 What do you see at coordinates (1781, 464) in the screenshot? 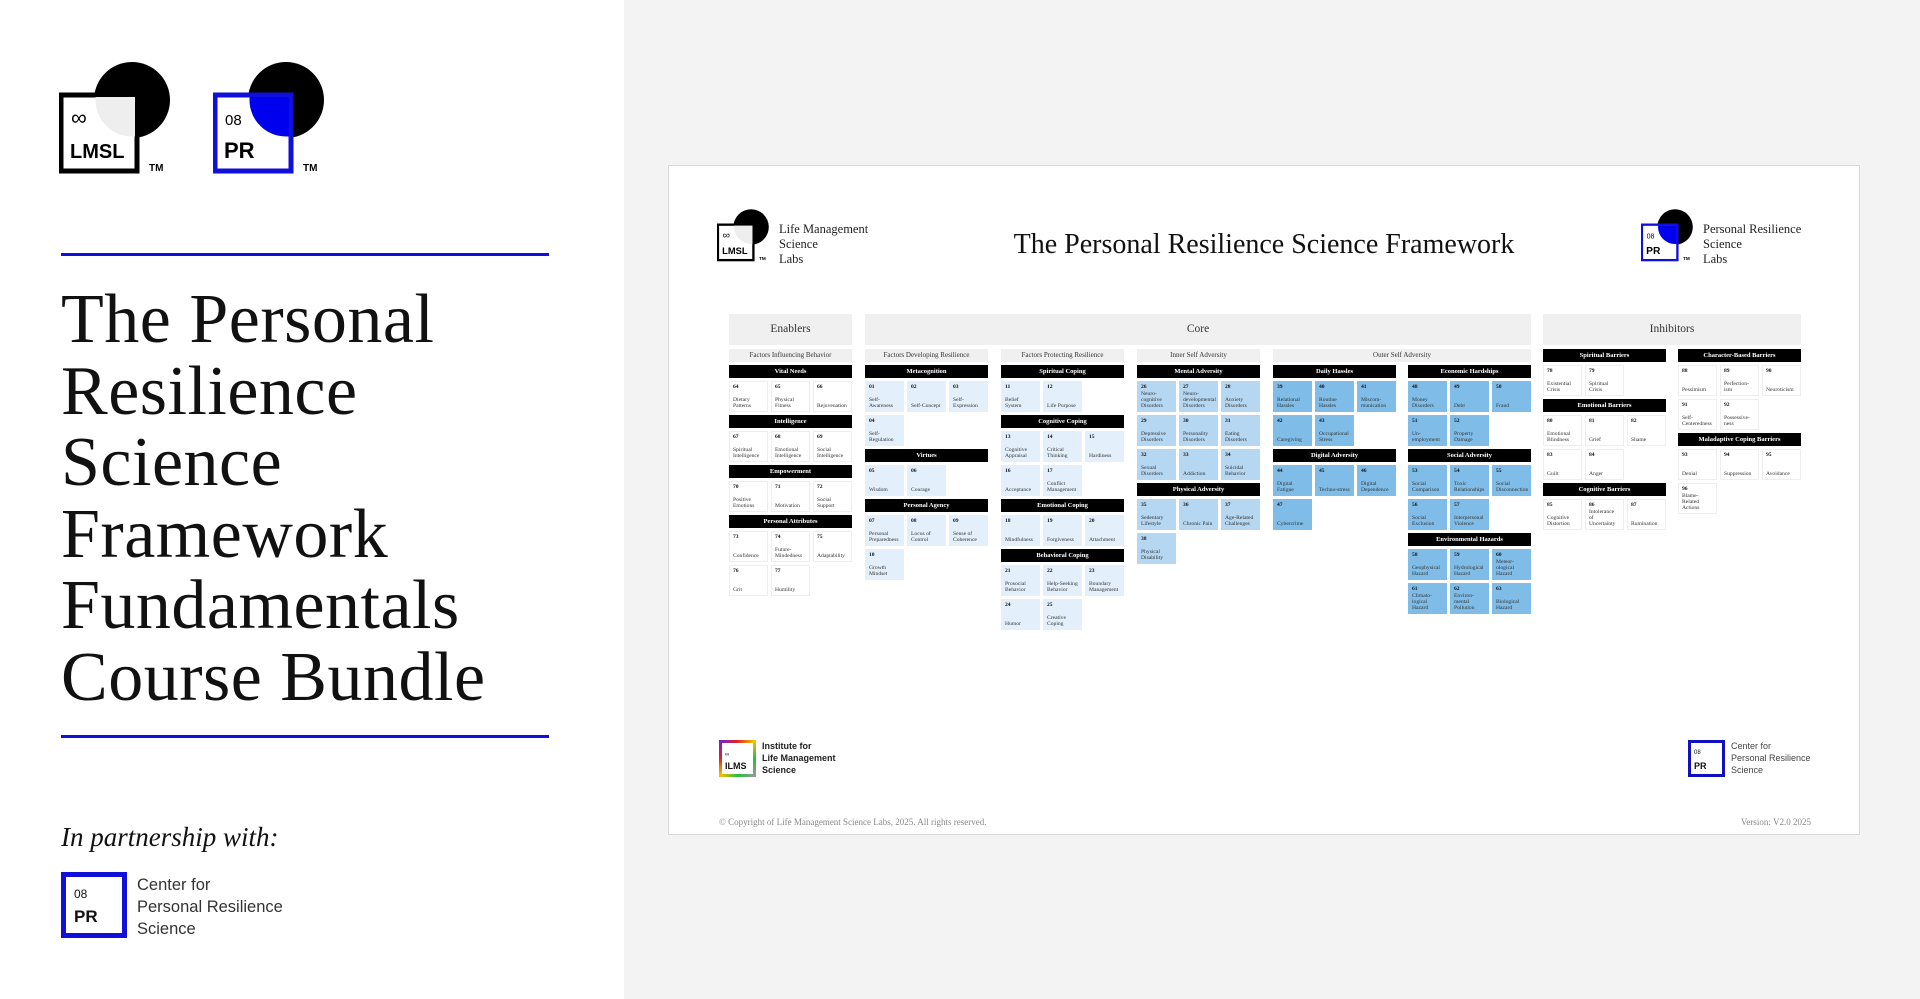
I see `factor-cell: 95 Avoidance` at bounding box center [1781, 464].